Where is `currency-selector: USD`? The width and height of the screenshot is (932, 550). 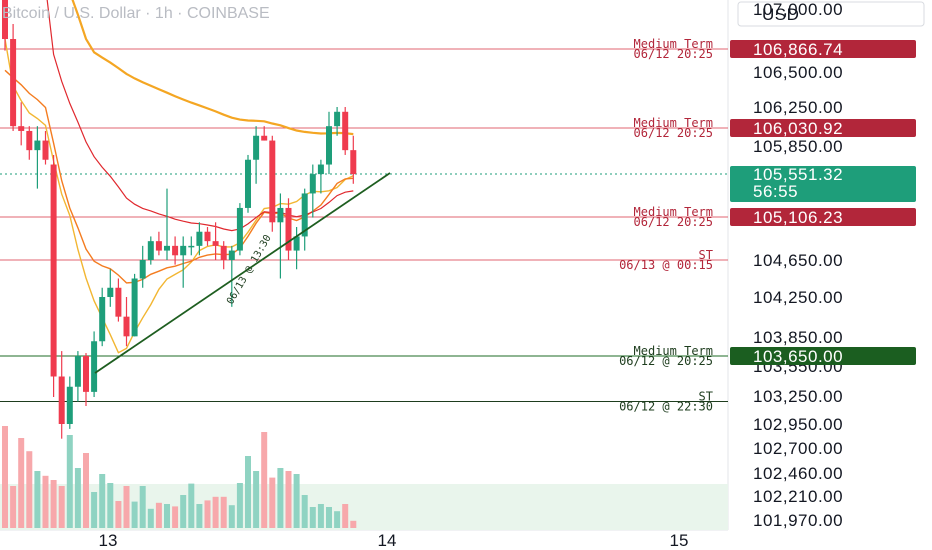 currency-selector: USD is located at coordinates (831, 14).